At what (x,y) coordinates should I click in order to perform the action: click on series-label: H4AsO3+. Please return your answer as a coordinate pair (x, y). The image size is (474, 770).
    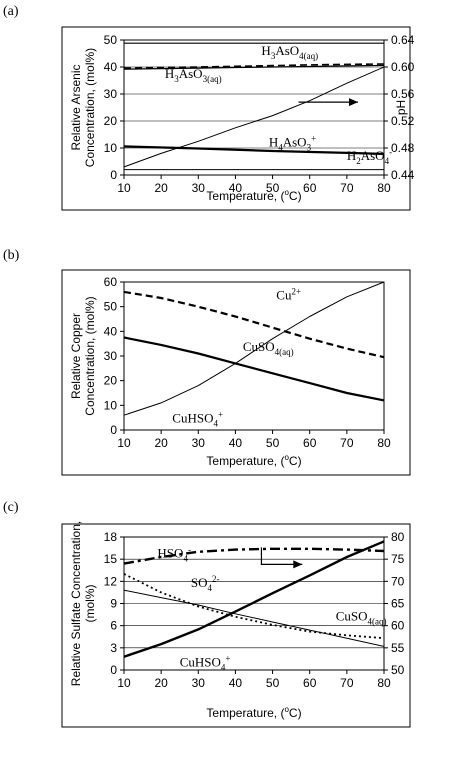
    Looking at the image, I should click on (292, 143).